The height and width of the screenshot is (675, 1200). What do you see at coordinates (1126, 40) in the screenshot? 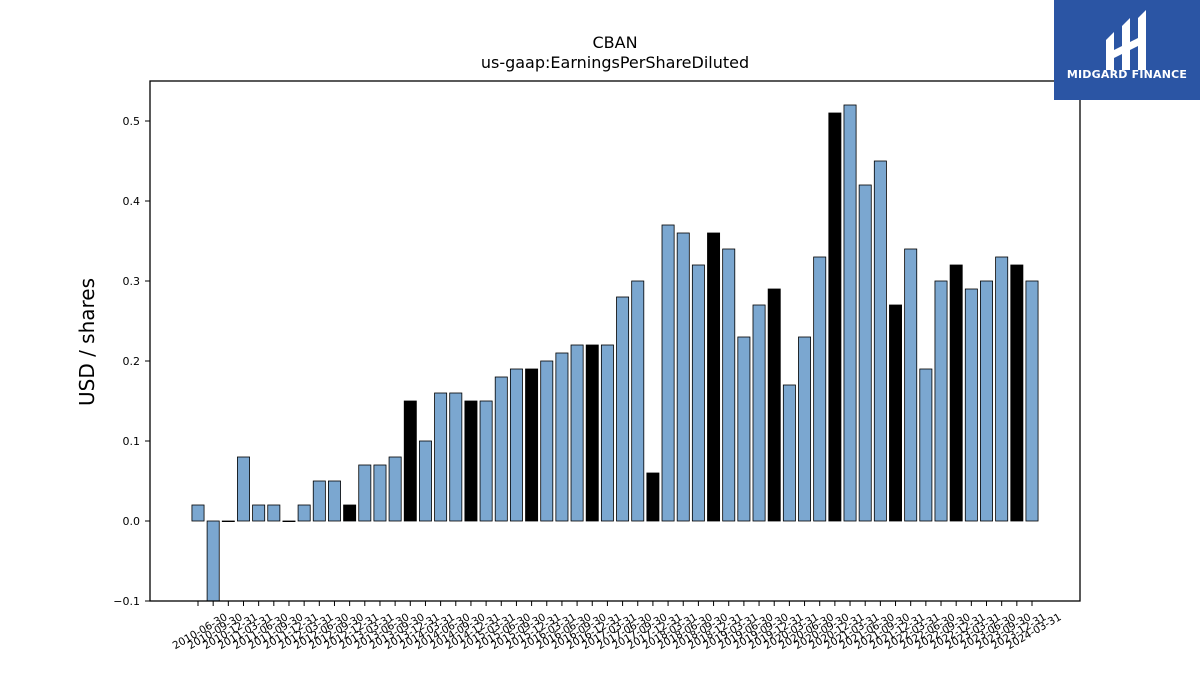
I see `logo-mark-icon` at bounding box center [1126, 40].